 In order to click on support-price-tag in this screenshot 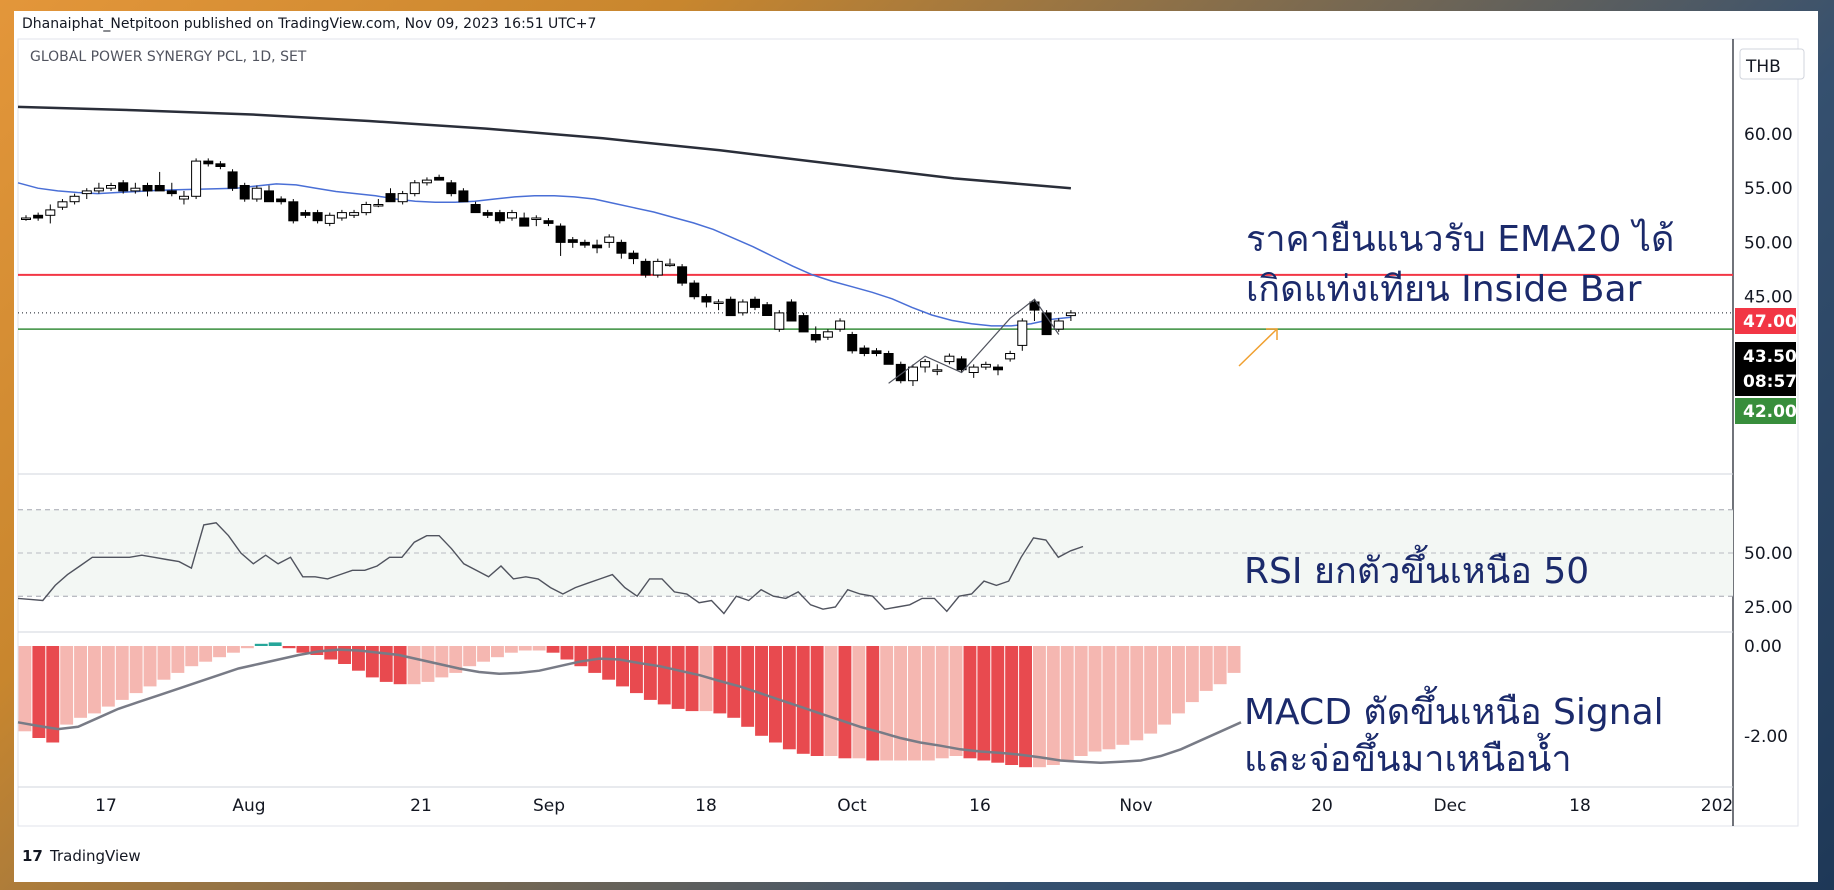, I will do `click(1765, 411)`.